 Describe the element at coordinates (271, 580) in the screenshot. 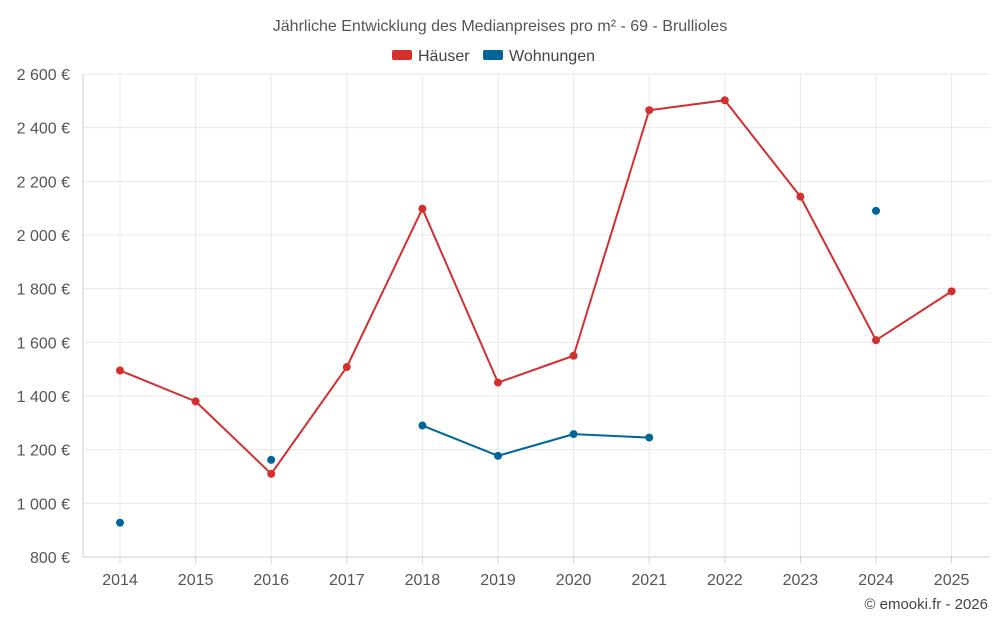

I see `x-tick-label: 2016` at that location.